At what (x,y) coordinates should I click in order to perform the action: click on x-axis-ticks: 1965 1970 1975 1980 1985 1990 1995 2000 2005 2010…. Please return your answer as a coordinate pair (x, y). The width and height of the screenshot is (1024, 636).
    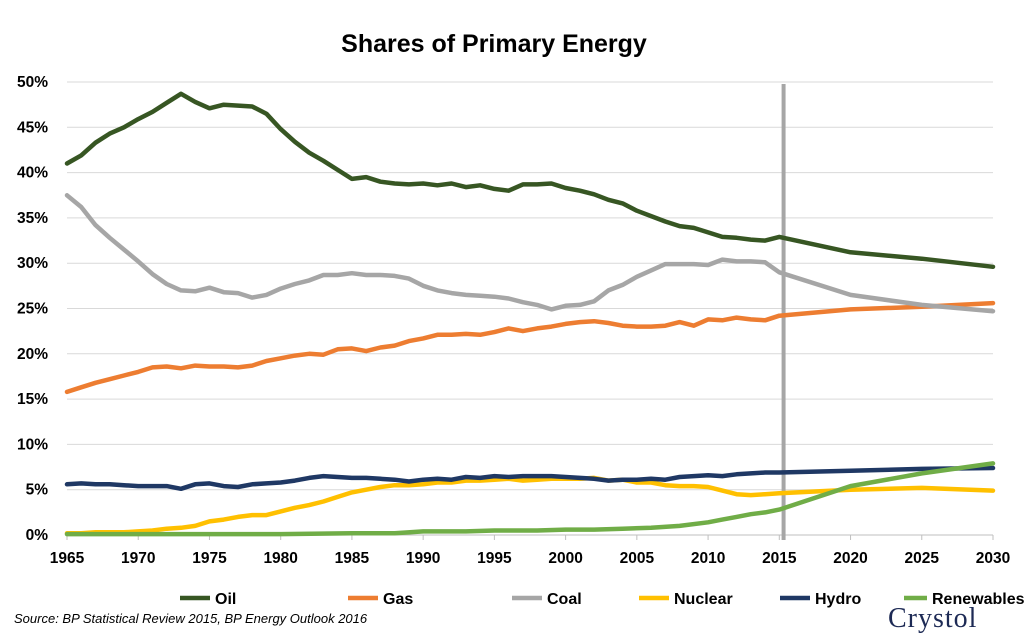
    Looking at the image, I should click on (530, 551).